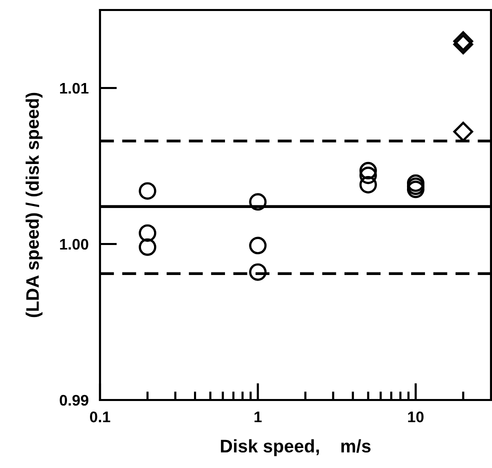 The image size is (492, 468). I want to click on y-axis-title: (LDA speed) / (disk speed), so click(34, 205).